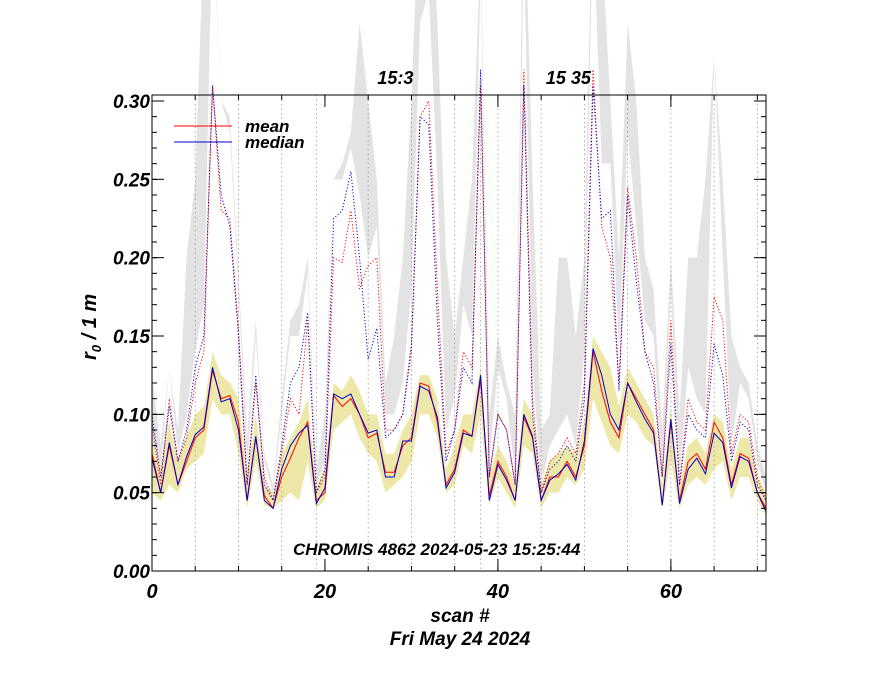 Image resolution: width=880 pixels, height=680 pixels. What do you see at coordinates (239, 134) in the screenshot?
I see `legend: mean median` at bounding box center [239, 134].